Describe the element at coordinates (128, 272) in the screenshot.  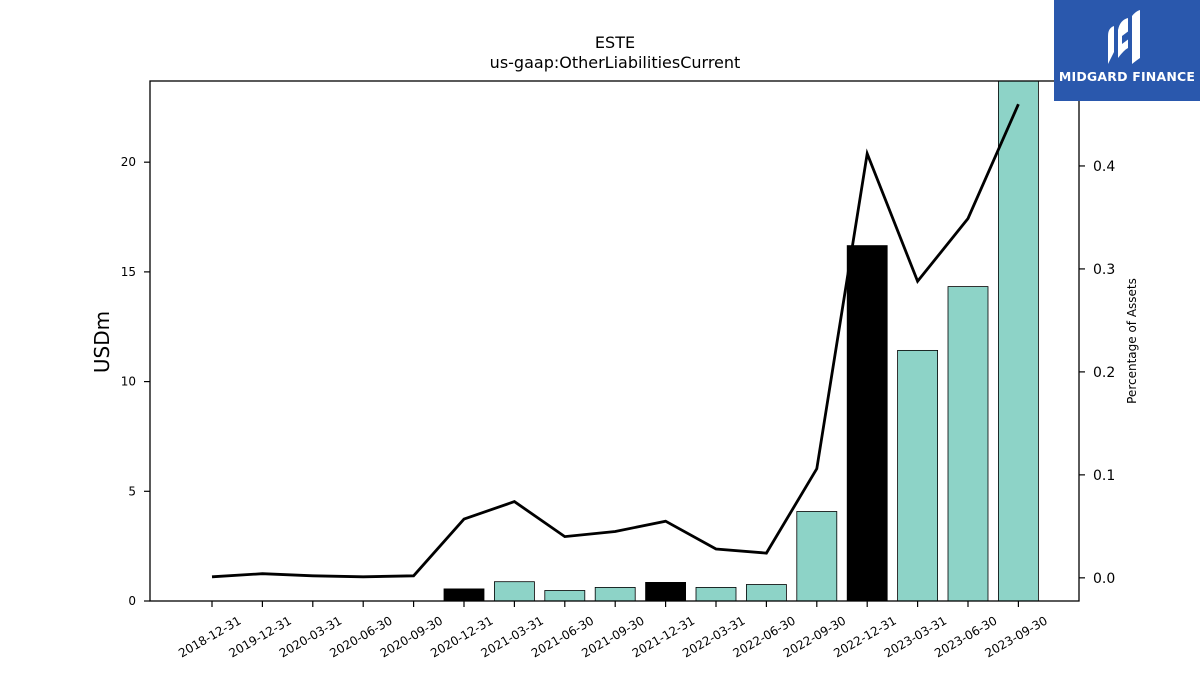
I see `y-tick-label: 15` at that location.